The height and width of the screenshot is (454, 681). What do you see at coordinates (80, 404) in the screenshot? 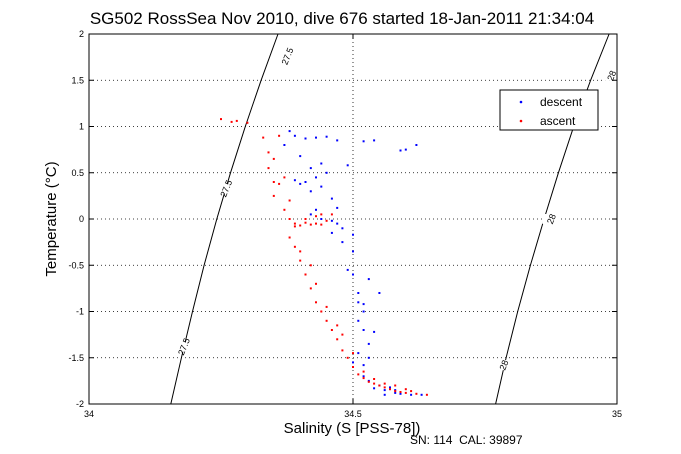
I see `y-tick-label: -2` at bounding box center [80, 404].